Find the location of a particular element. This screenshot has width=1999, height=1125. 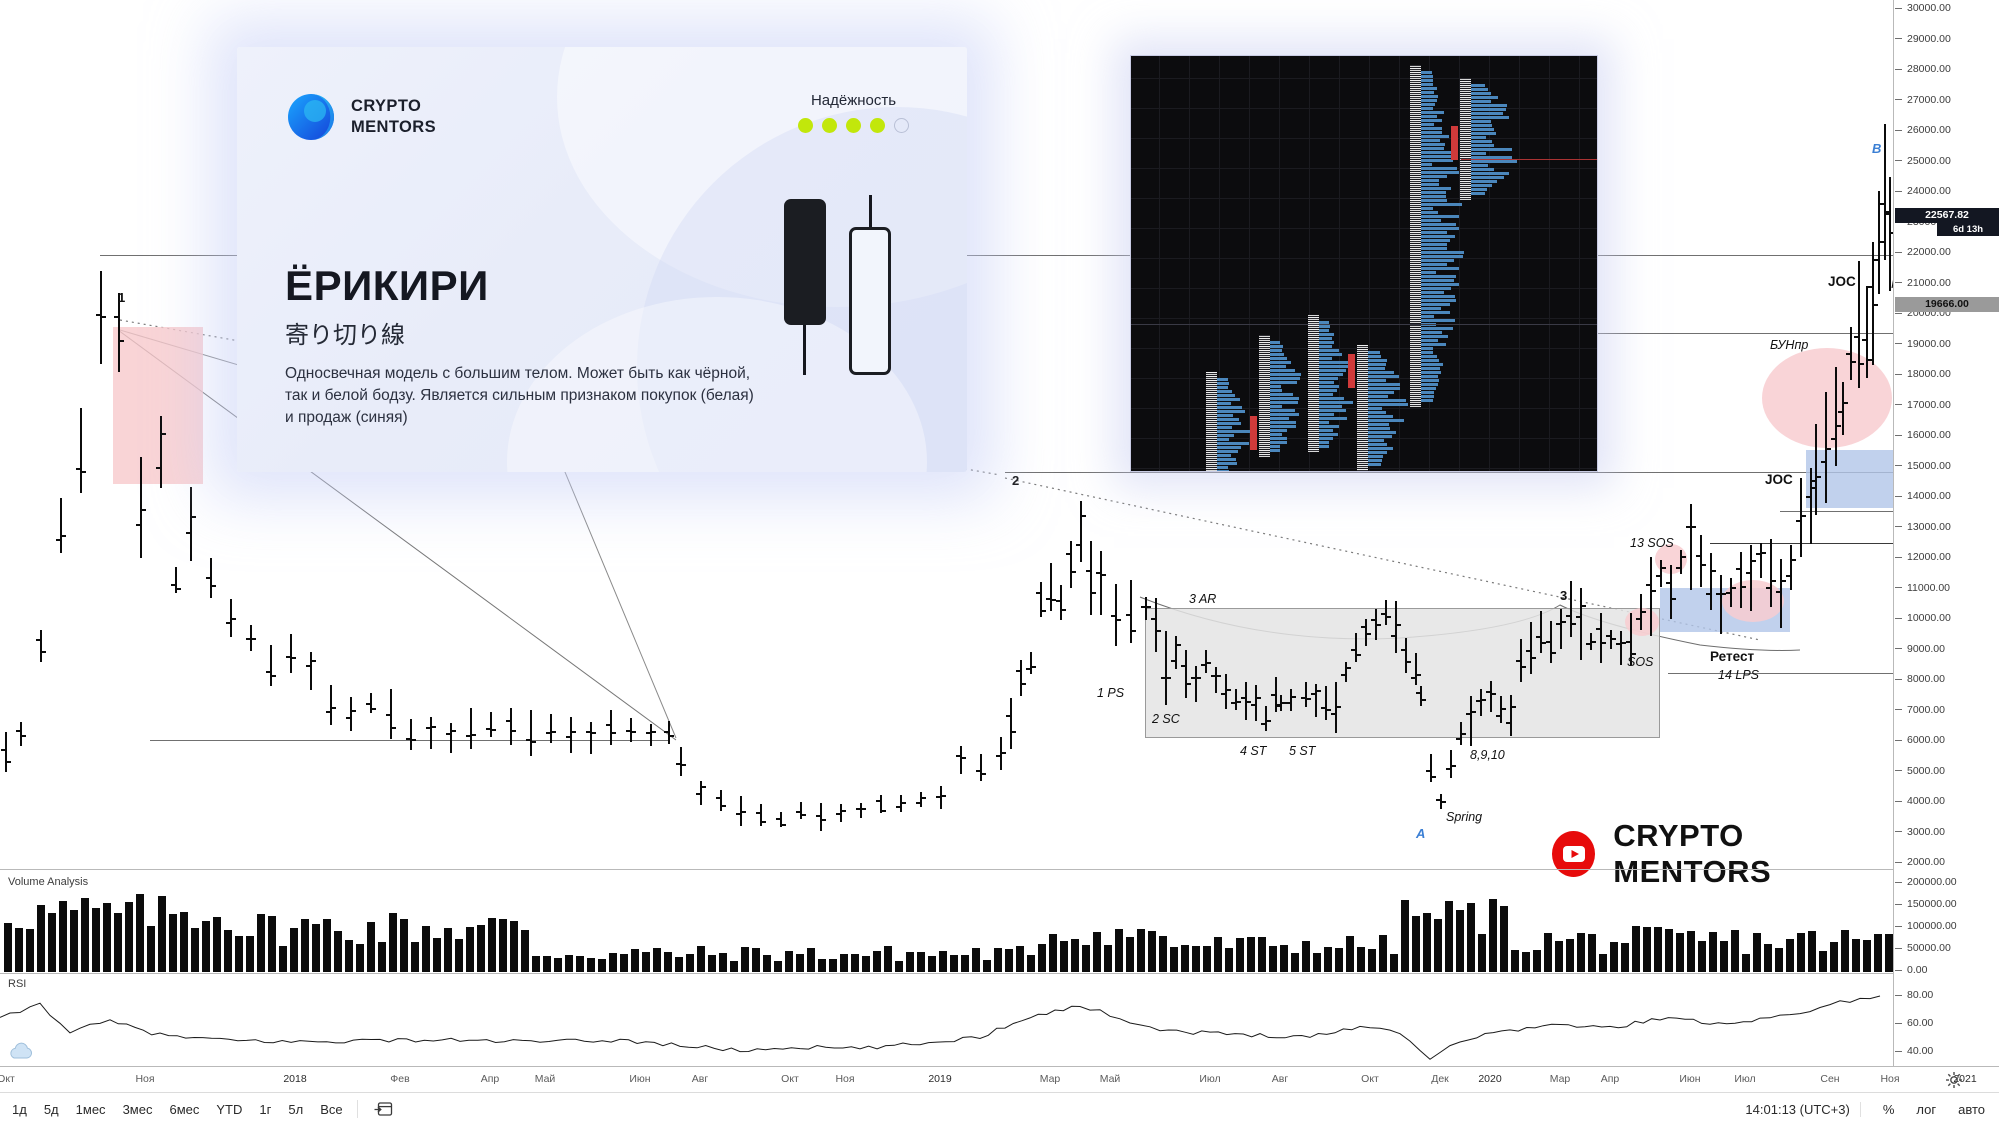

range-button-1д: 1д is located at coordinates (19, 1109).